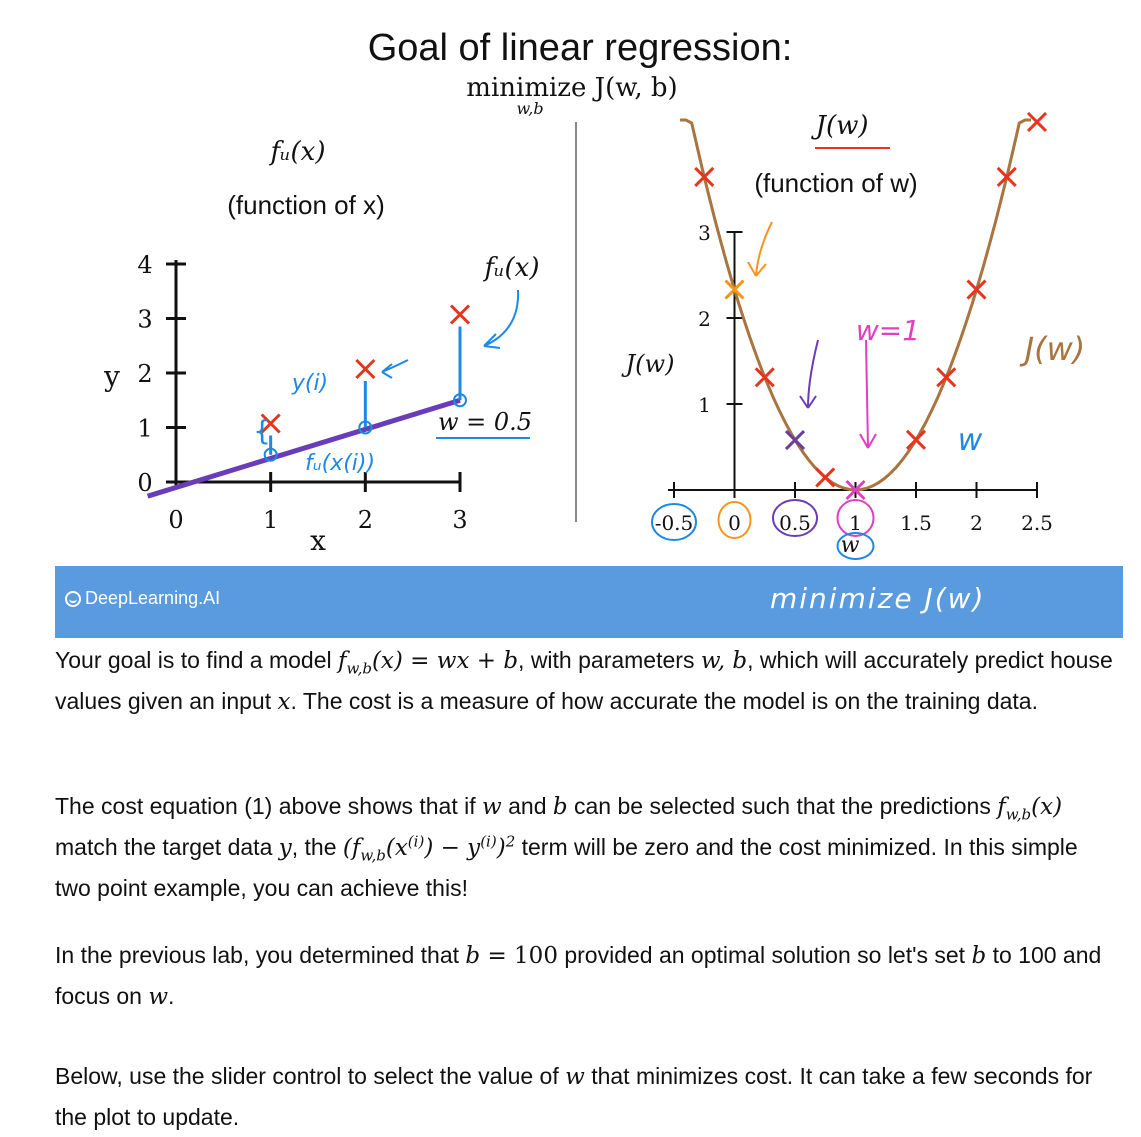 The width and height of the screenshot is (1141, 1137). I want to click on right-purple-arrow, so click(809, 374).